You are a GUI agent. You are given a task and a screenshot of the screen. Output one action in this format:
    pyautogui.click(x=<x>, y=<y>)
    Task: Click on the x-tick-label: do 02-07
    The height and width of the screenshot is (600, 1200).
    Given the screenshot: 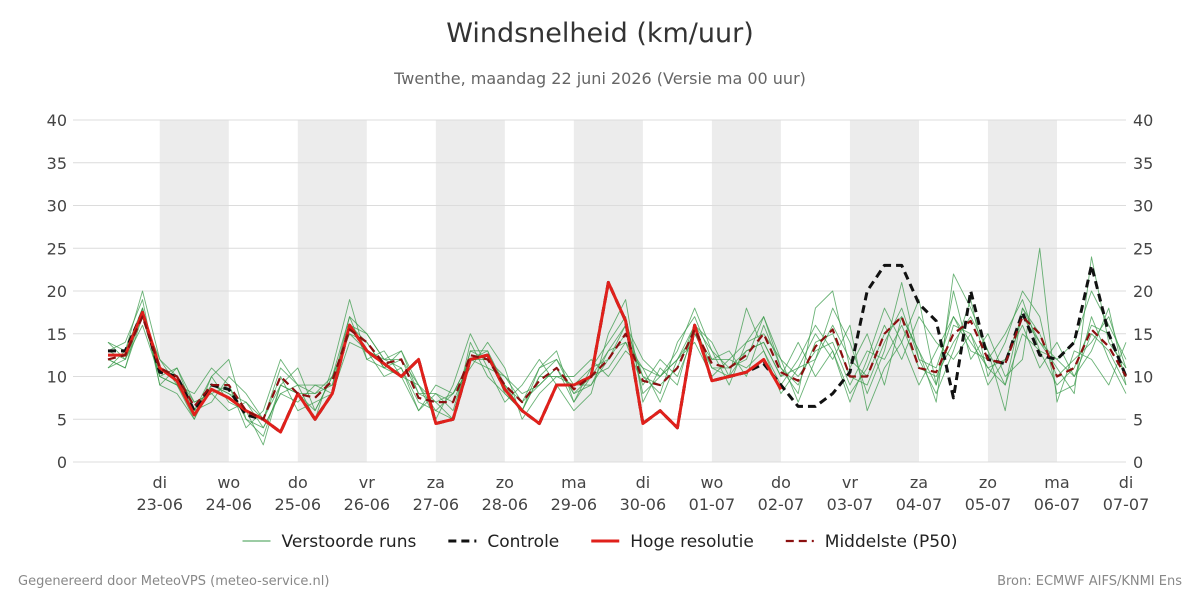 What is the action you would take?
    pyautogui.click(x=781, y=493)
    